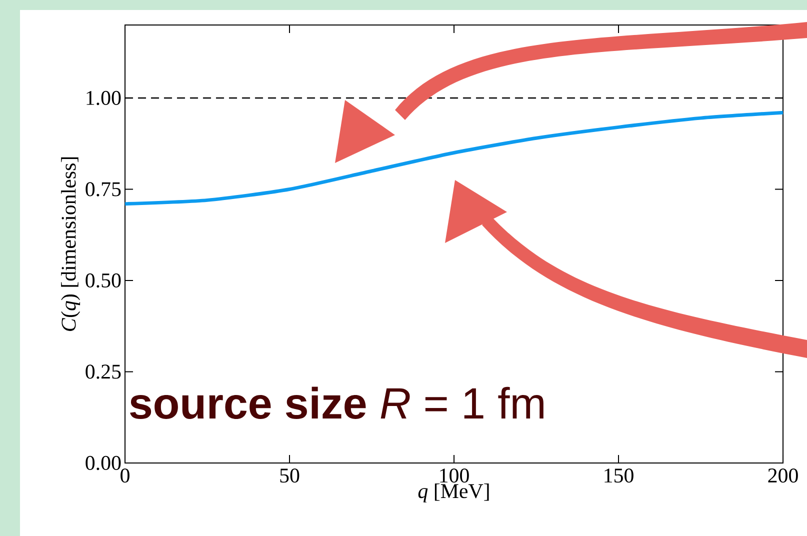  What do you see at coordinates (454, 475) in the screenshot?
I see `x-tick-label: 100` at bounding box center [454, 475].